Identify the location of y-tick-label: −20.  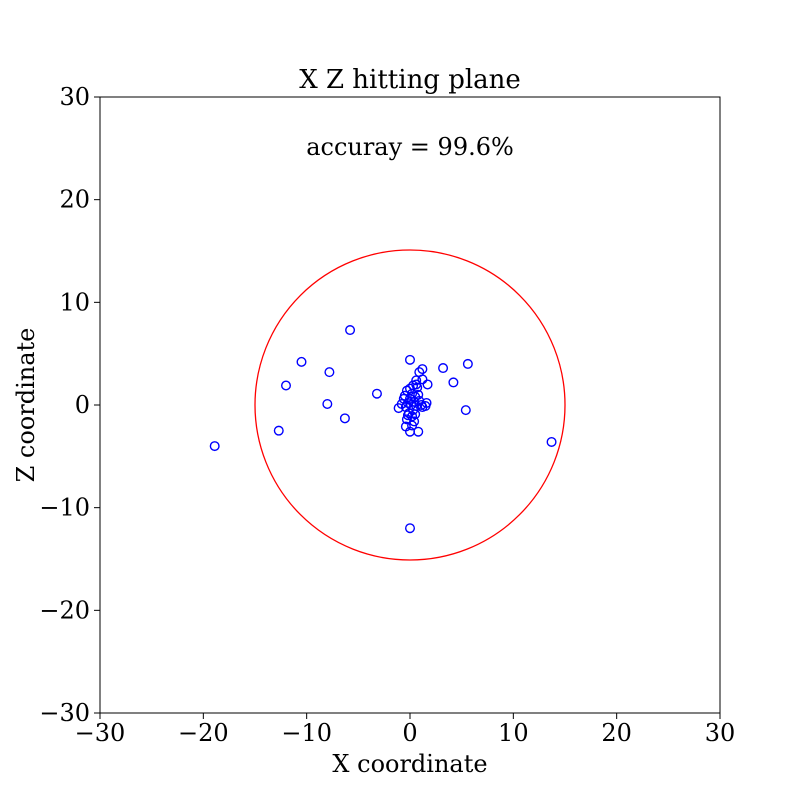
(64, 610).